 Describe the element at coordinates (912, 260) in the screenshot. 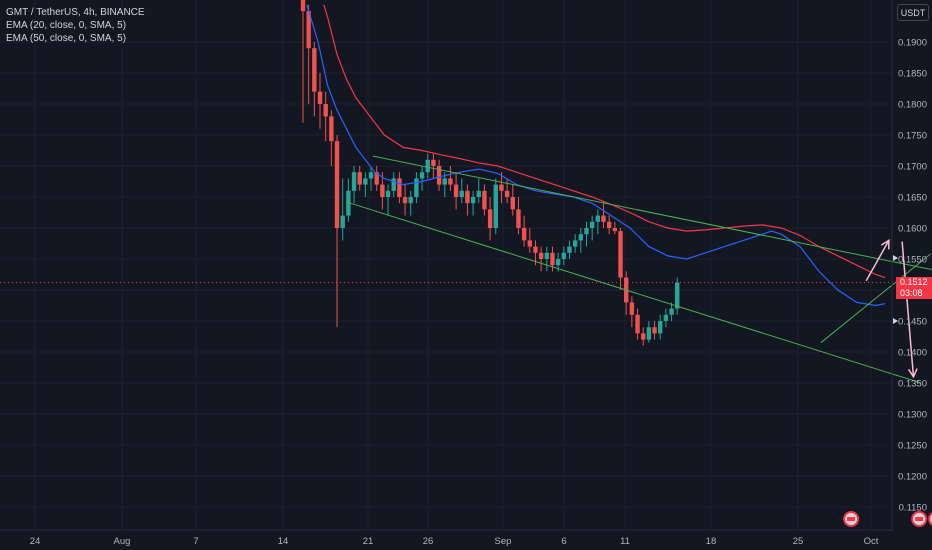

I see `y-tick-label: 0.1550` at that location.